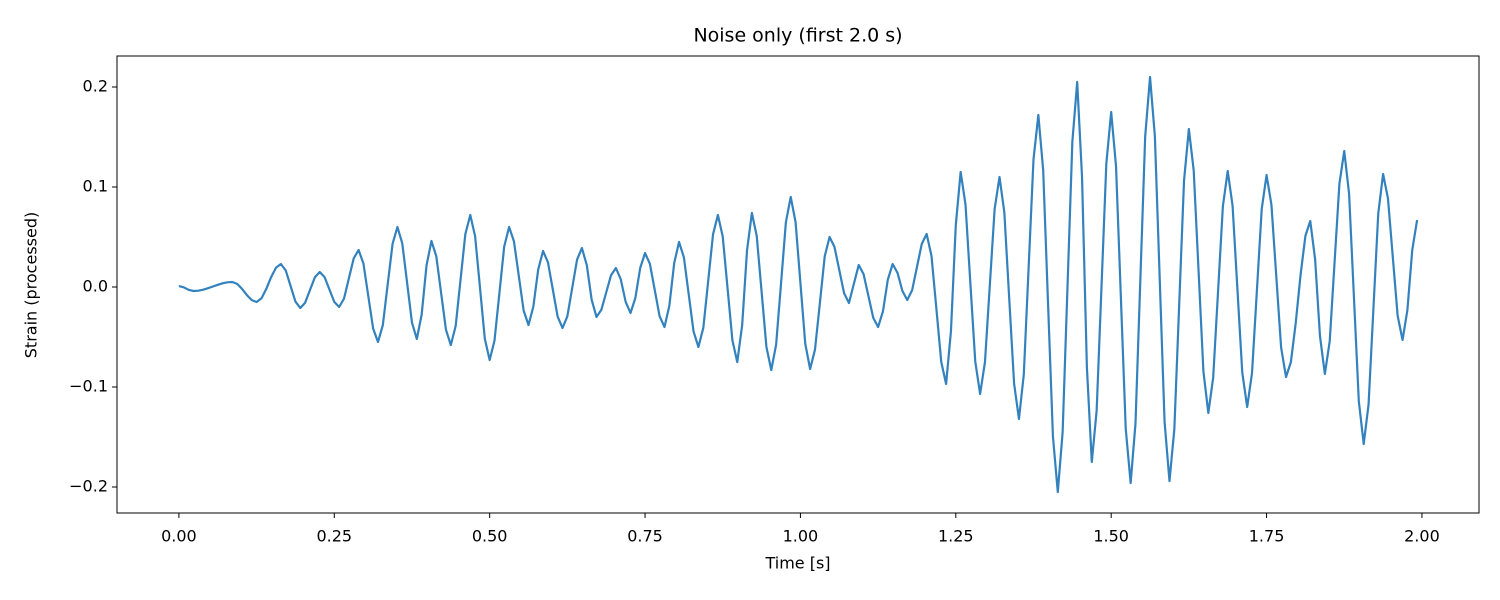 This screenshot has width=1500, height=600. Describe the element at coordinates (95, 86) in the screenshot. I see `y-tick-label: 0.2` at that location.